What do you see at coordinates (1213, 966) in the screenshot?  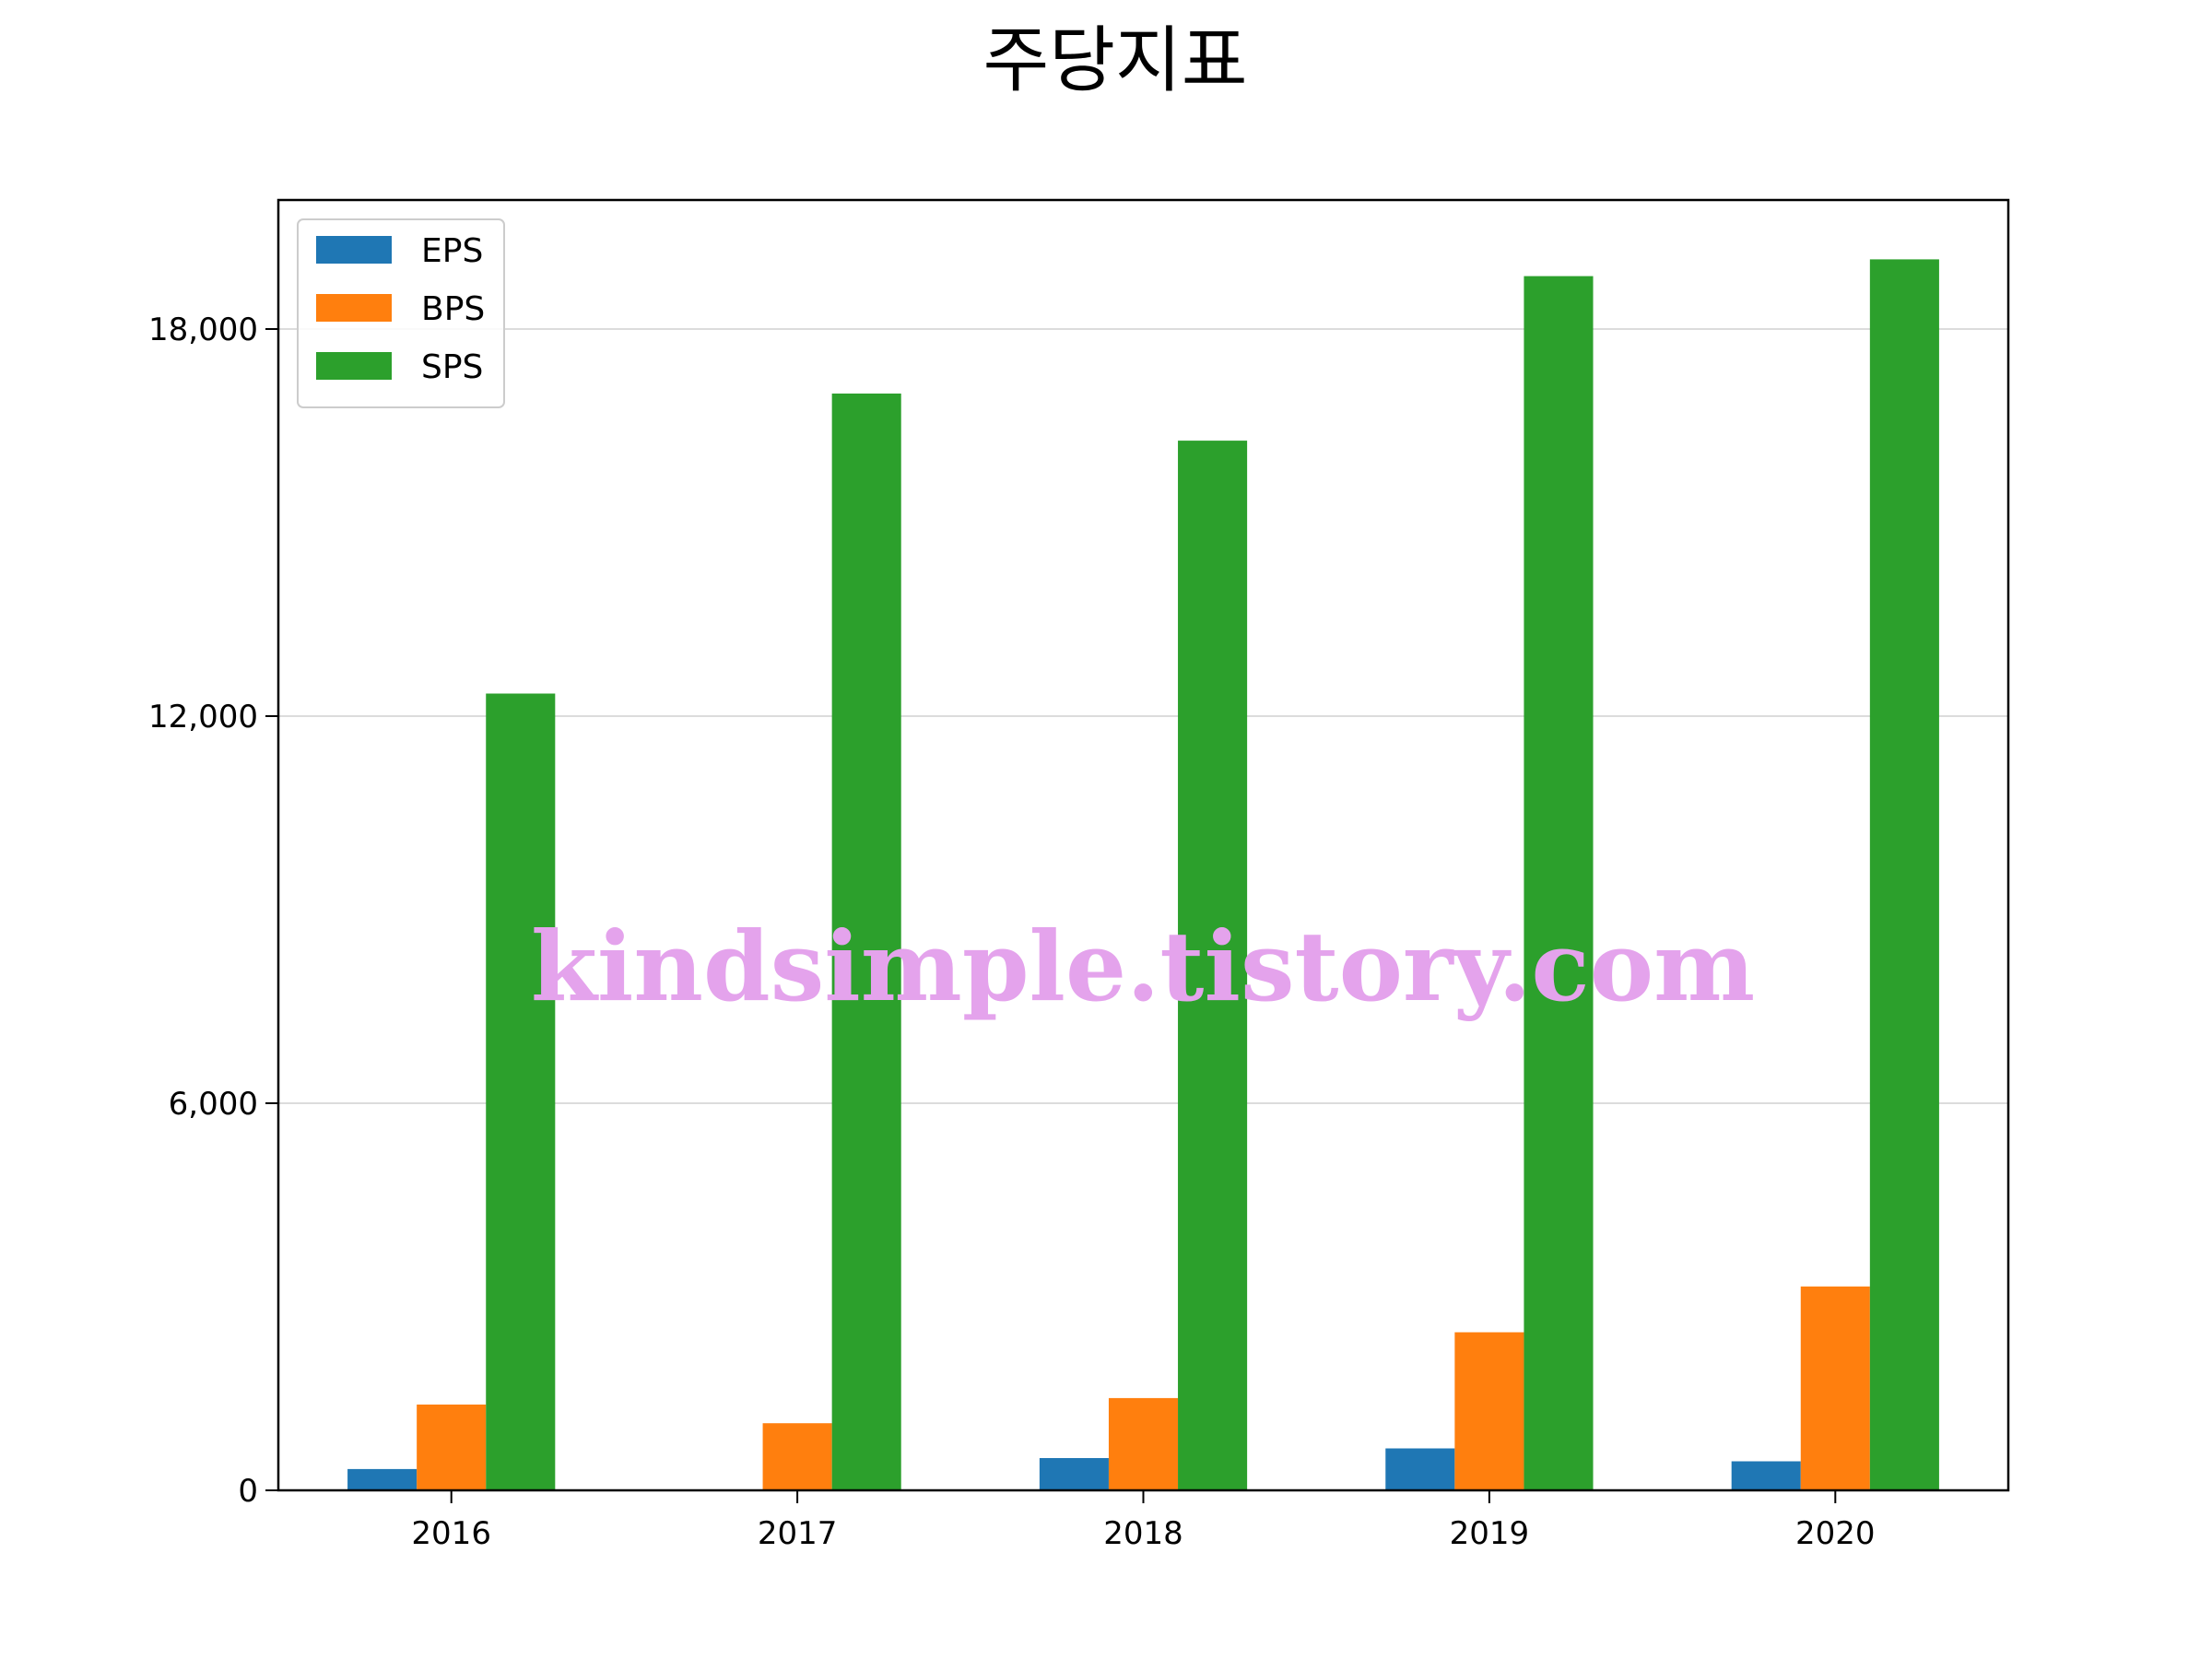 I see `bar-sps-2018` at bounding box center [1213, 966].